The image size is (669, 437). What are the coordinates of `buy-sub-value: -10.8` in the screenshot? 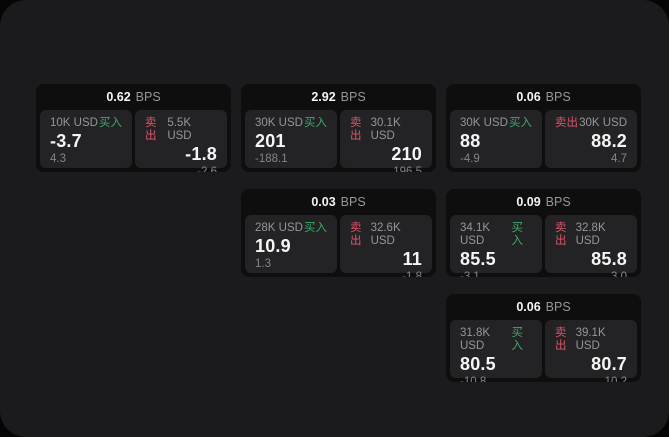 It's located at (473, 379).